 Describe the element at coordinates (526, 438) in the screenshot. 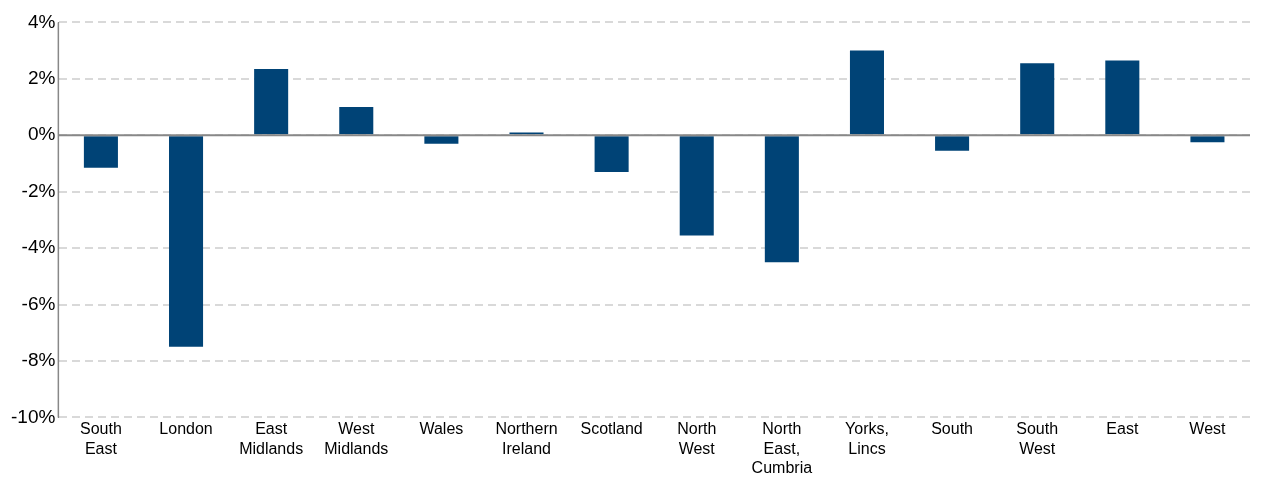

I see `x-tick-label: Northern Ireland` at that location.